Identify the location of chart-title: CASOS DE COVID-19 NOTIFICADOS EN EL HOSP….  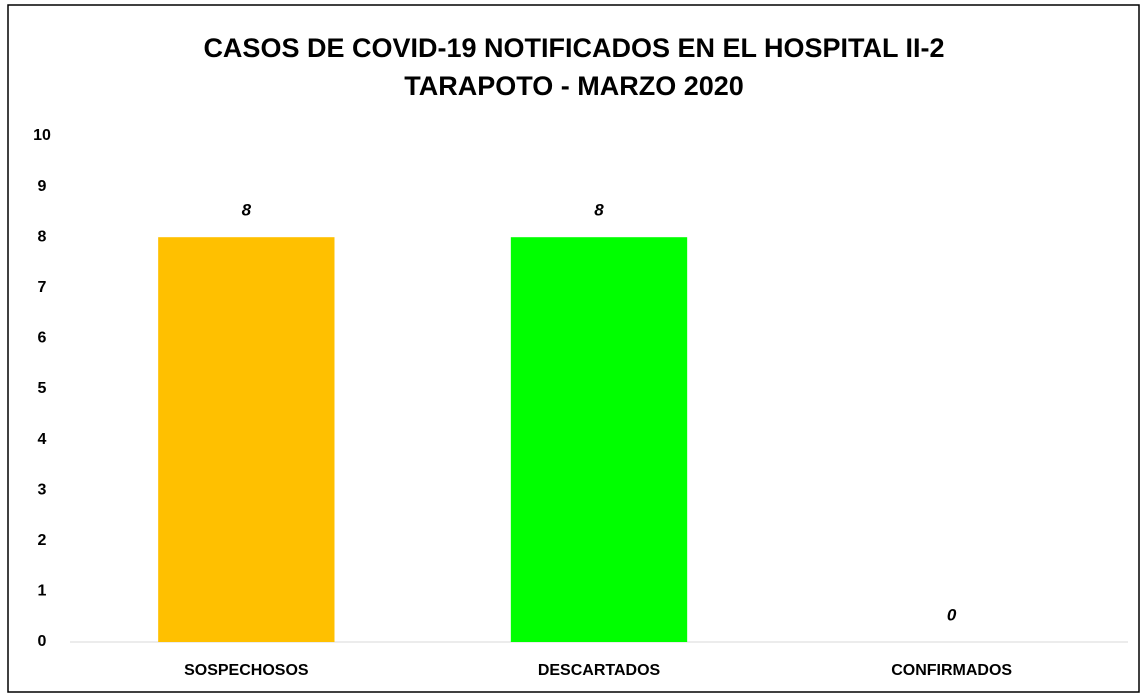
(573, 48).